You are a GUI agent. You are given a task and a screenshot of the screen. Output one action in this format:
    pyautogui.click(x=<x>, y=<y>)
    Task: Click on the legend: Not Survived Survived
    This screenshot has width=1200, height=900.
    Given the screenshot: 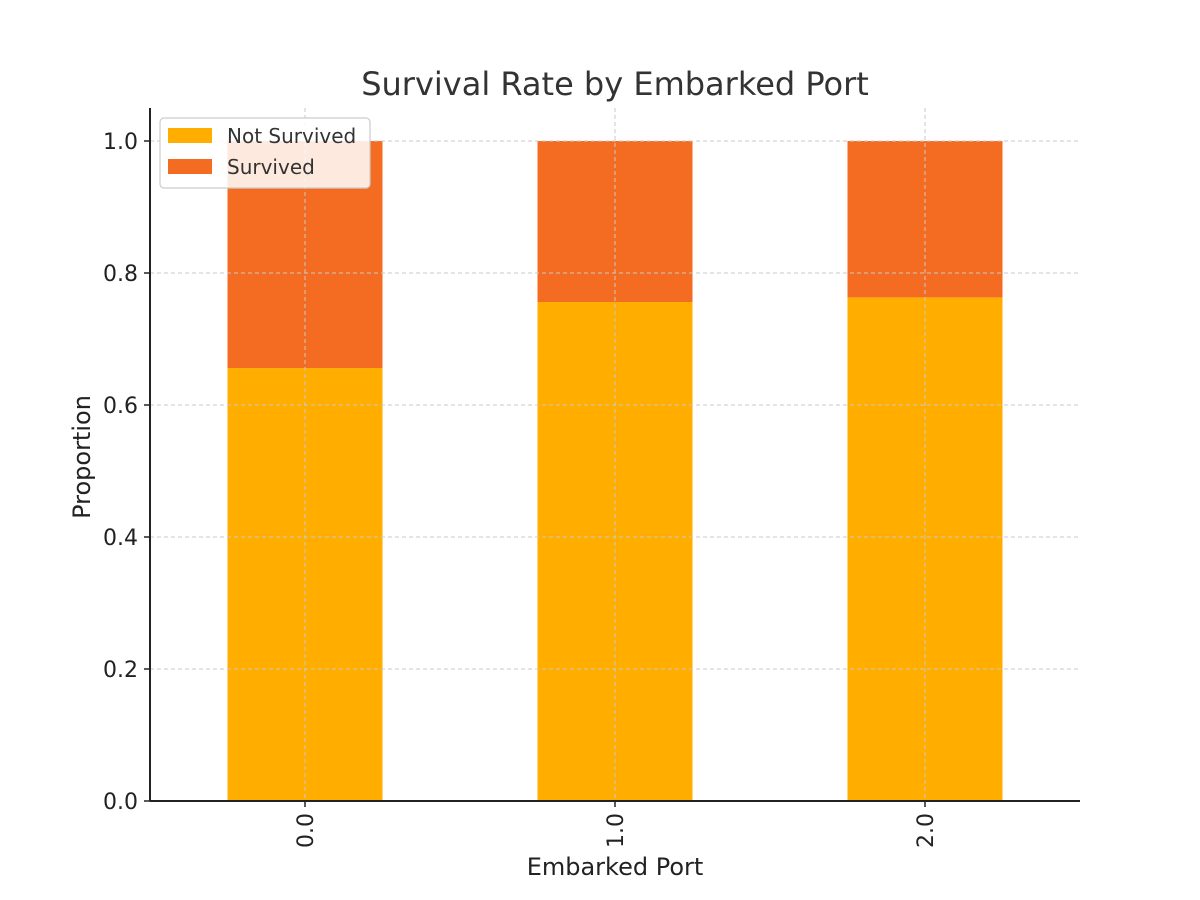 What is the action you would take?
    pyautogui.click(x=265, y=153)
    